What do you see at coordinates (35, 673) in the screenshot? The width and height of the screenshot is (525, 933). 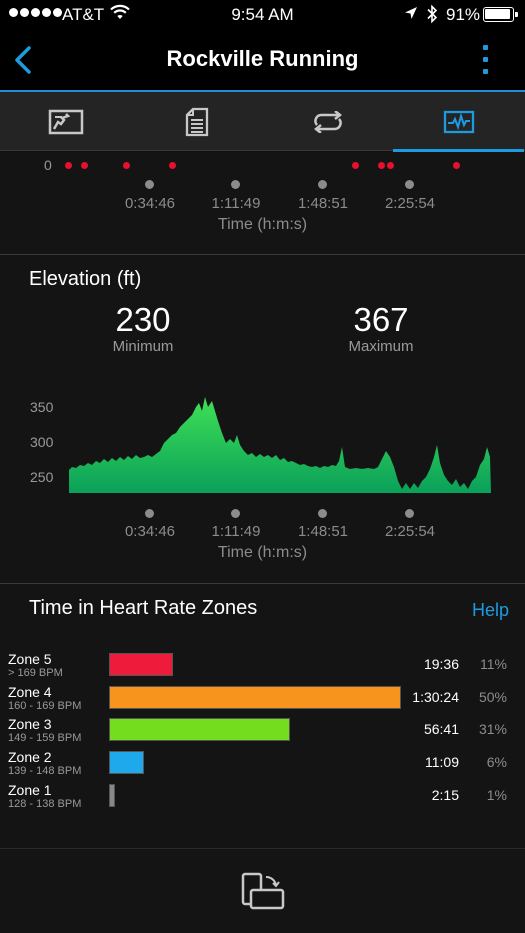 I see `zone-bpm-range: > 169 BPM` at bounding box center [35, 673].